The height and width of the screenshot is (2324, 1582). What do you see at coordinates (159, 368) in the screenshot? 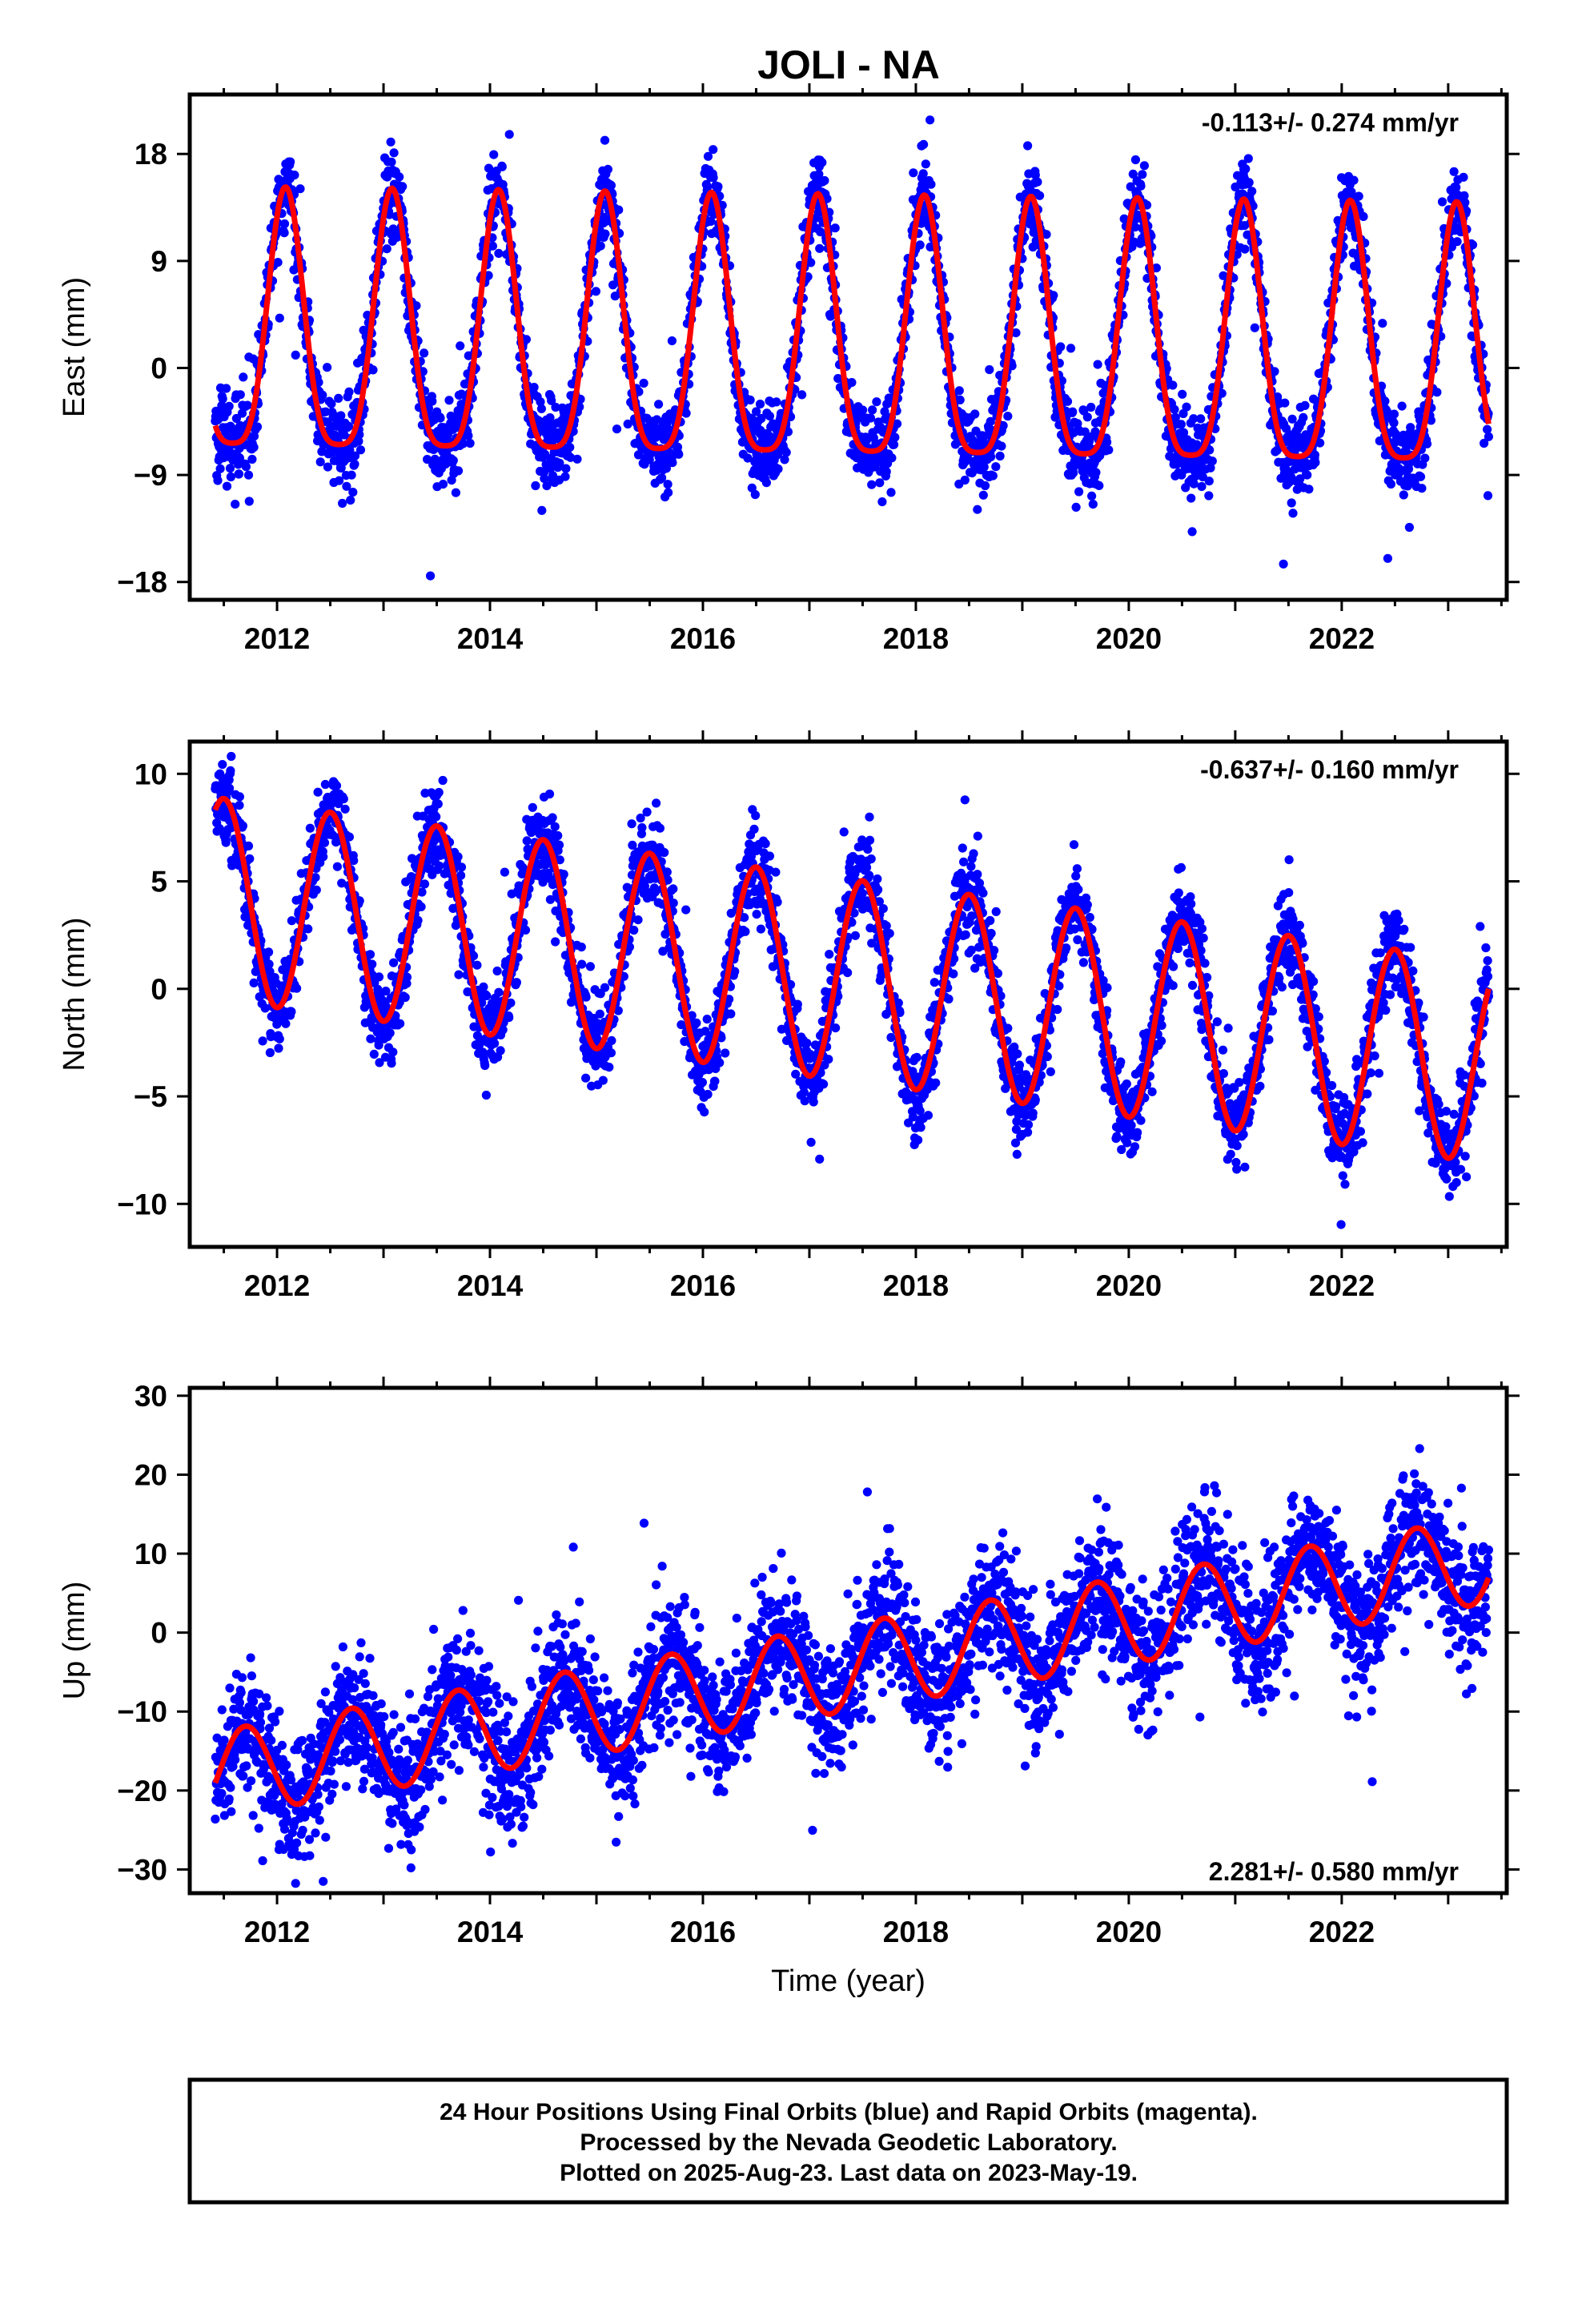
I see `y-tick-label: 0` at bounding box center [159, 368].